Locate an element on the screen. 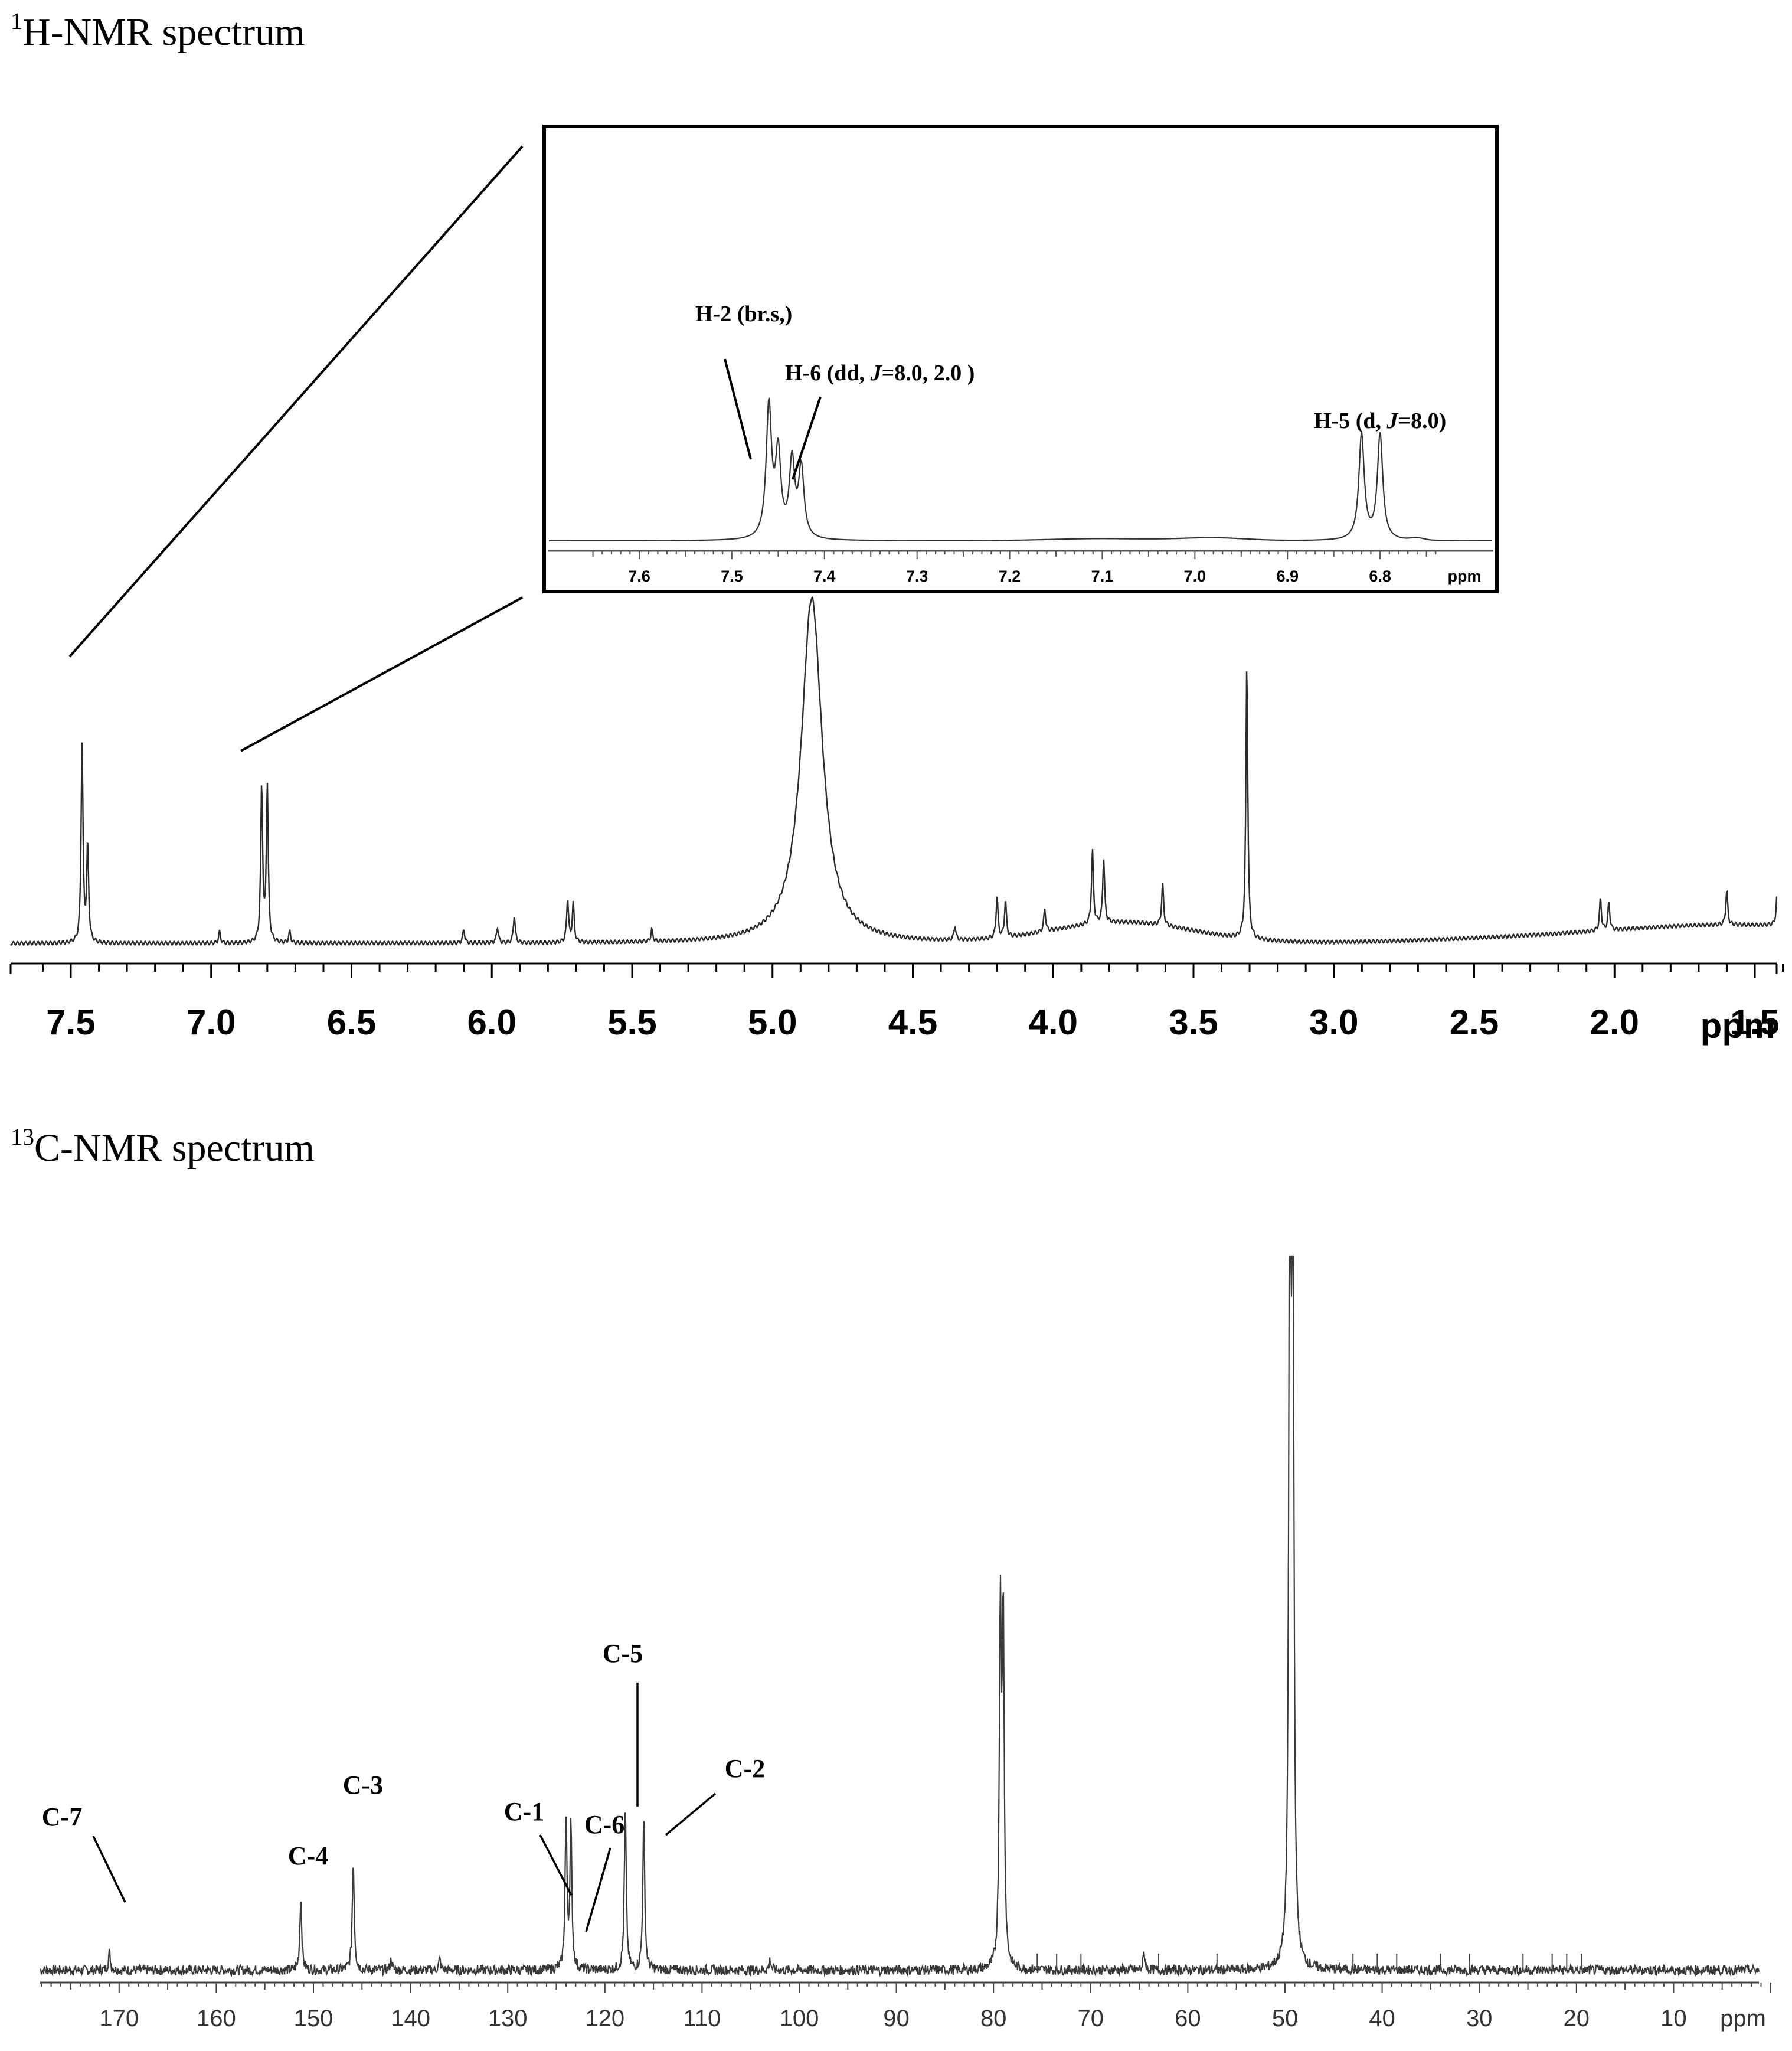 The width and height of the screenshot is (1792, 2051). c-nmr-tick-label: 10 is located at coordinates (1673, 2019).